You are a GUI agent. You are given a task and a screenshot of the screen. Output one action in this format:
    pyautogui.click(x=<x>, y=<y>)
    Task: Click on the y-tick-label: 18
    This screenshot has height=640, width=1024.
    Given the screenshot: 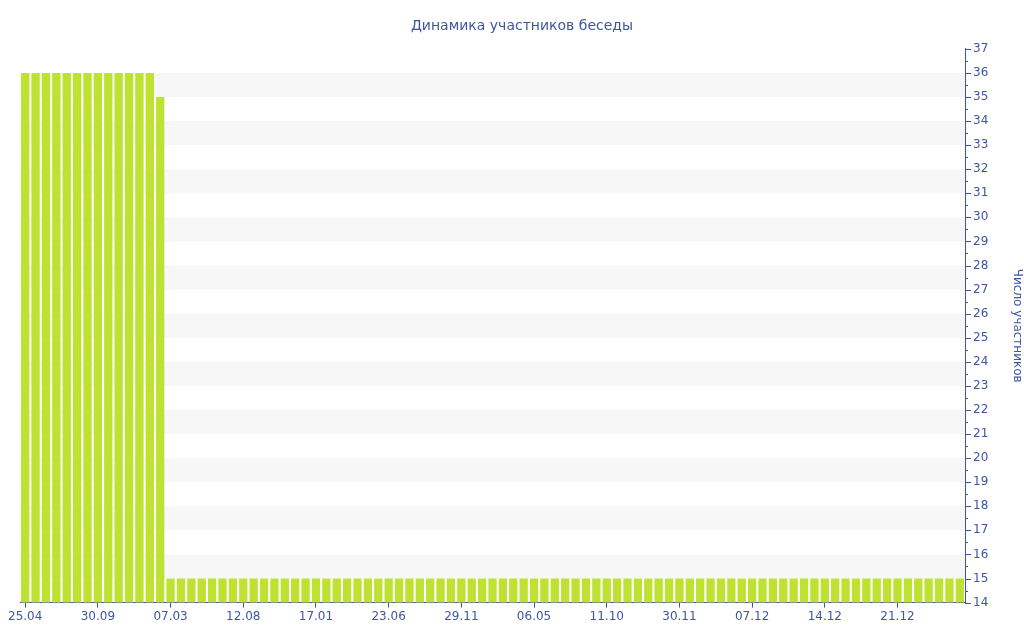 What is the action you would take?
    pyautogui.click(x=981, y=505)
    